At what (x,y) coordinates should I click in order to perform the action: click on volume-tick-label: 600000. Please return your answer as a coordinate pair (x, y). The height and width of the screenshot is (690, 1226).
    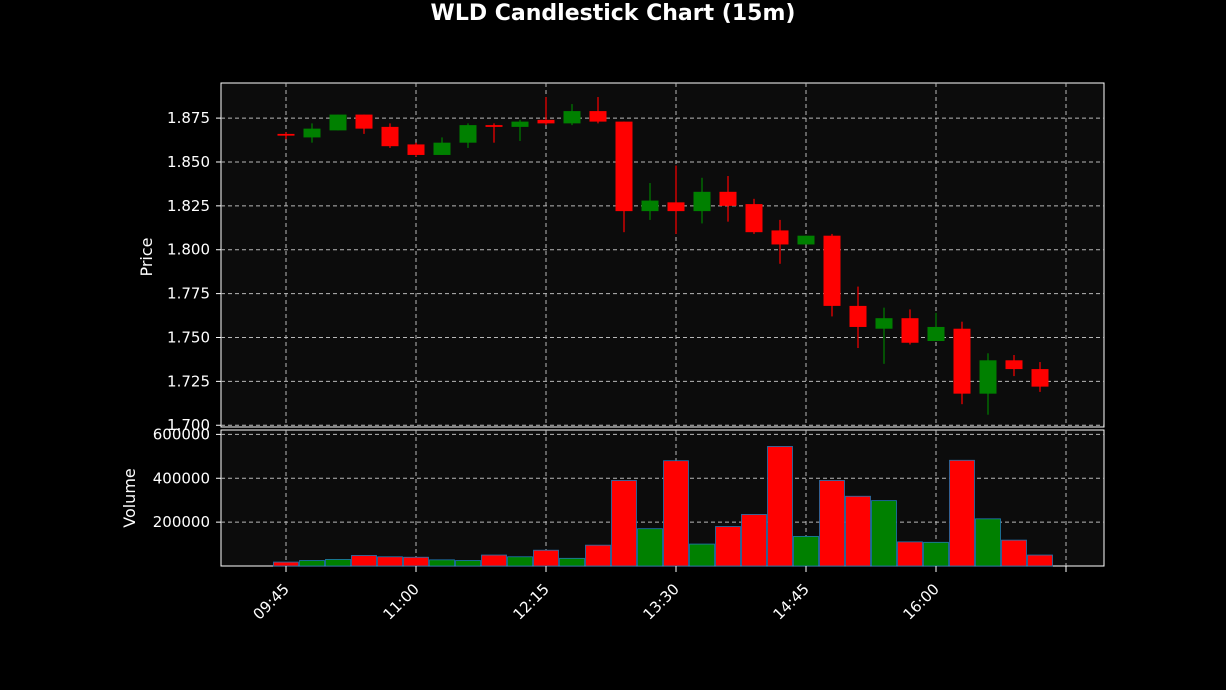
    Looking at the image, I should click on (181, 434).